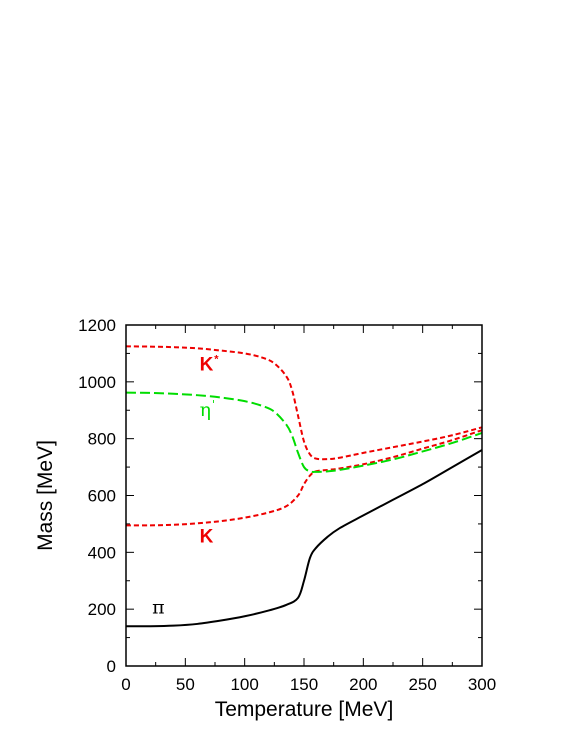 The image size is (581, 752). What do you see at coordinates (102, 439) in the screenshot?
I see `y-tick-label: 800` at bounding box center [102, 439].